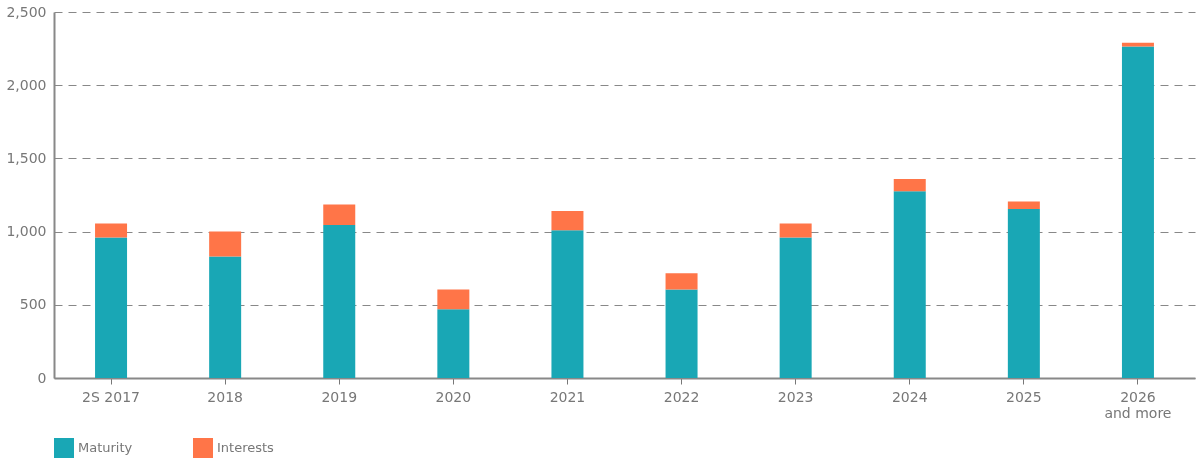  I want to click on y-tick-label: 2,500, so click(26, 11).